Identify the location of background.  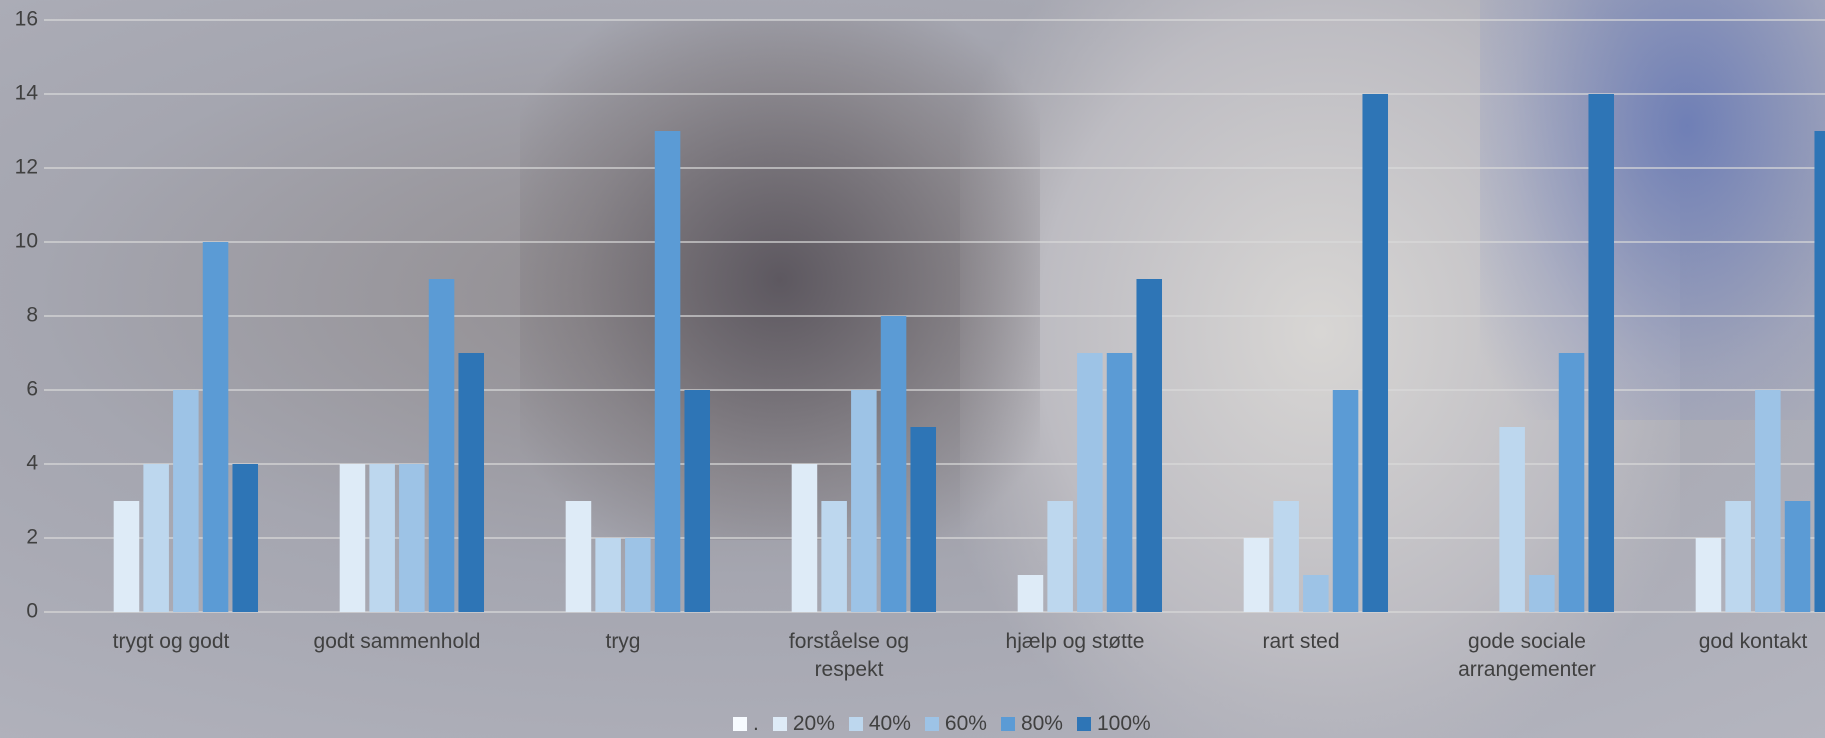
(1652, 210).